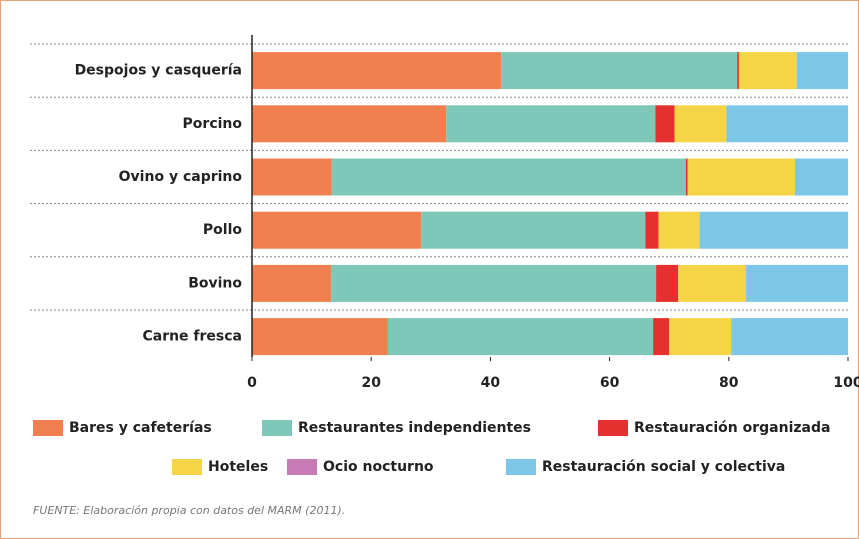 The width and height of the screenshot is (859, 539). I want to click on x-tick-label: 20, so click(371, 383).